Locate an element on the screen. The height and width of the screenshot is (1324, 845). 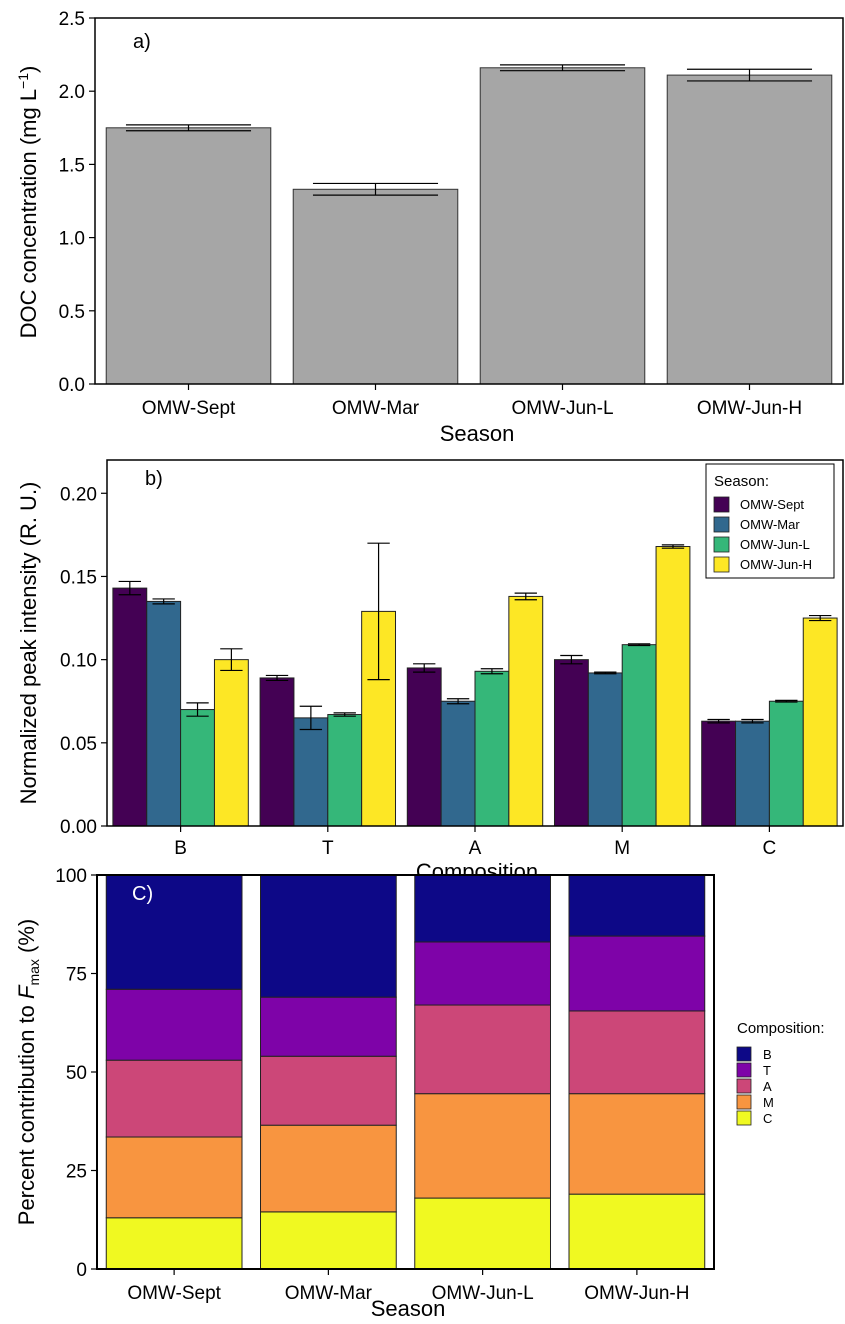
panel-c-segment-omw-sept-b is located at coordinates (174, 932).